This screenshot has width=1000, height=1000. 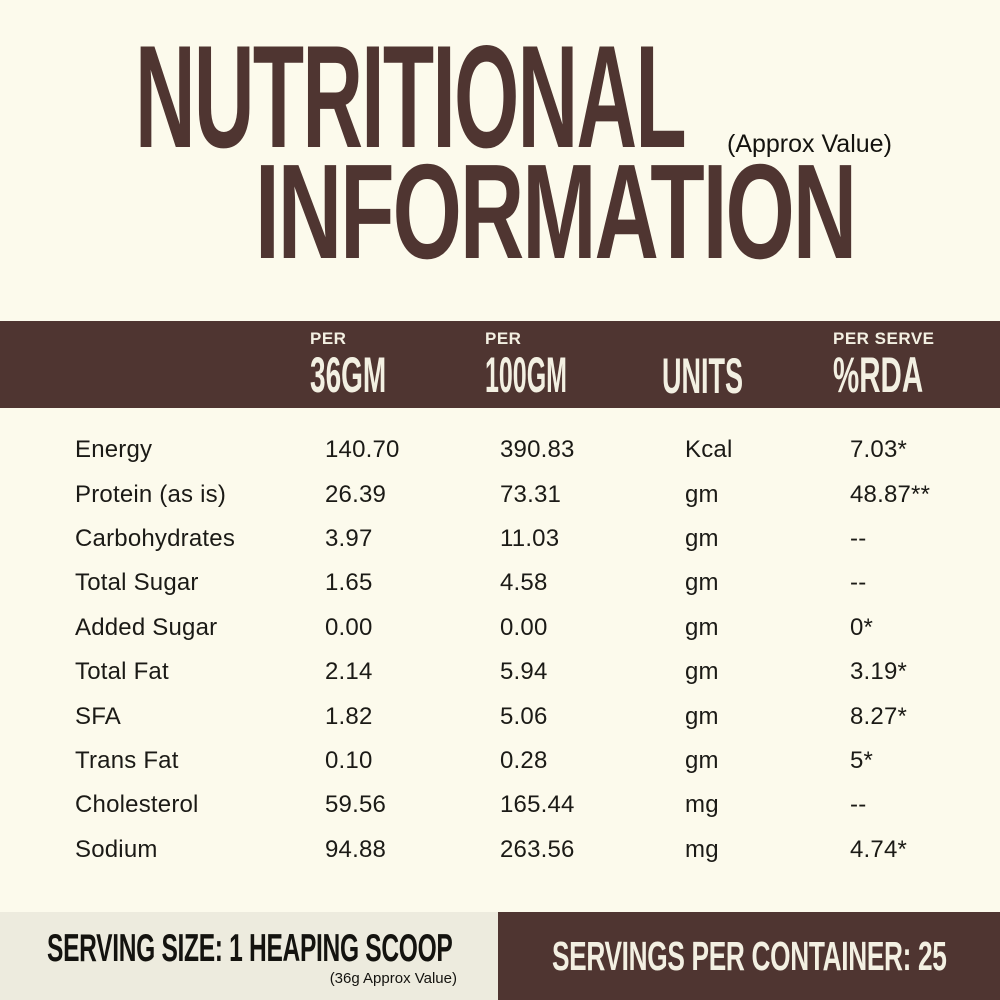 I want to click on row-rda: 4.74*, so click(x=879, y=849).